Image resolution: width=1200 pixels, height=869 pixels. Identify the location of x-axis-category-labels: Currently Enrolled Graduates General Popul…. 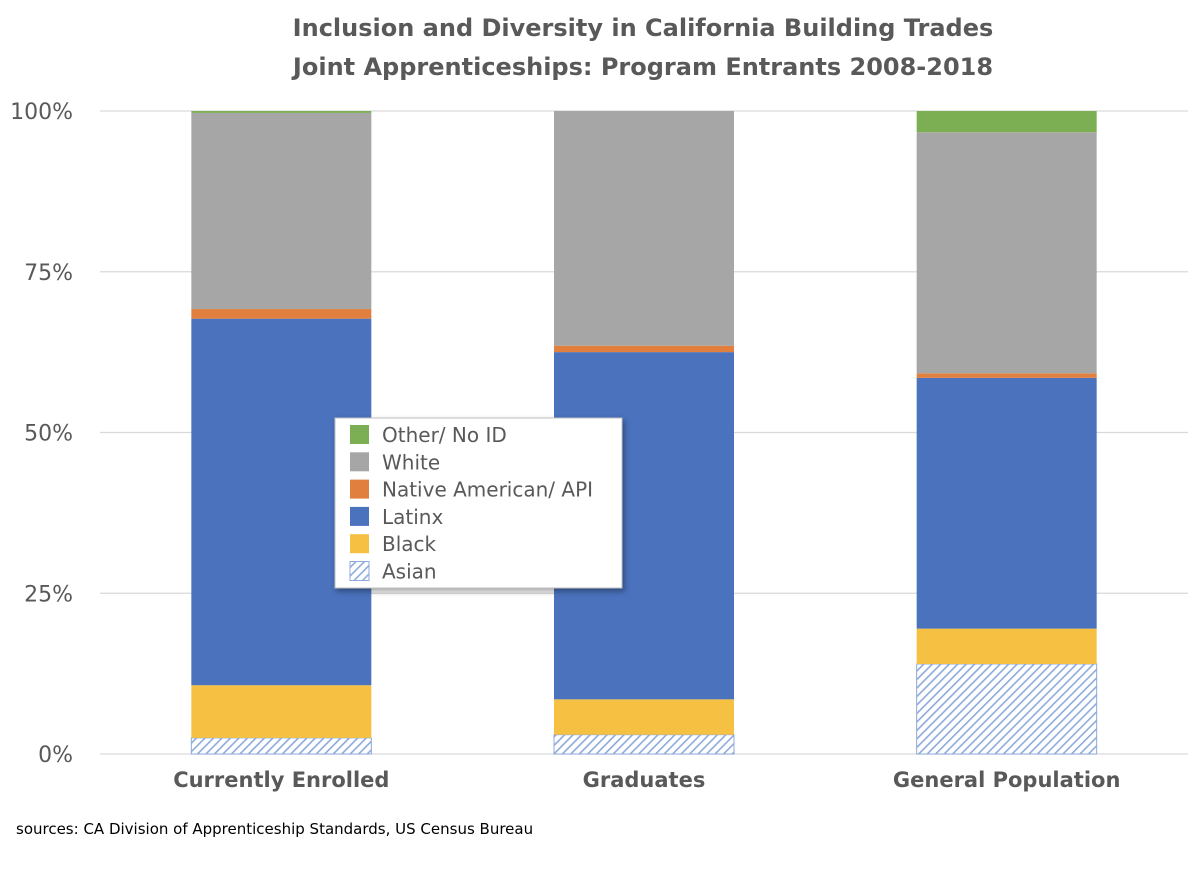
(646, 780).